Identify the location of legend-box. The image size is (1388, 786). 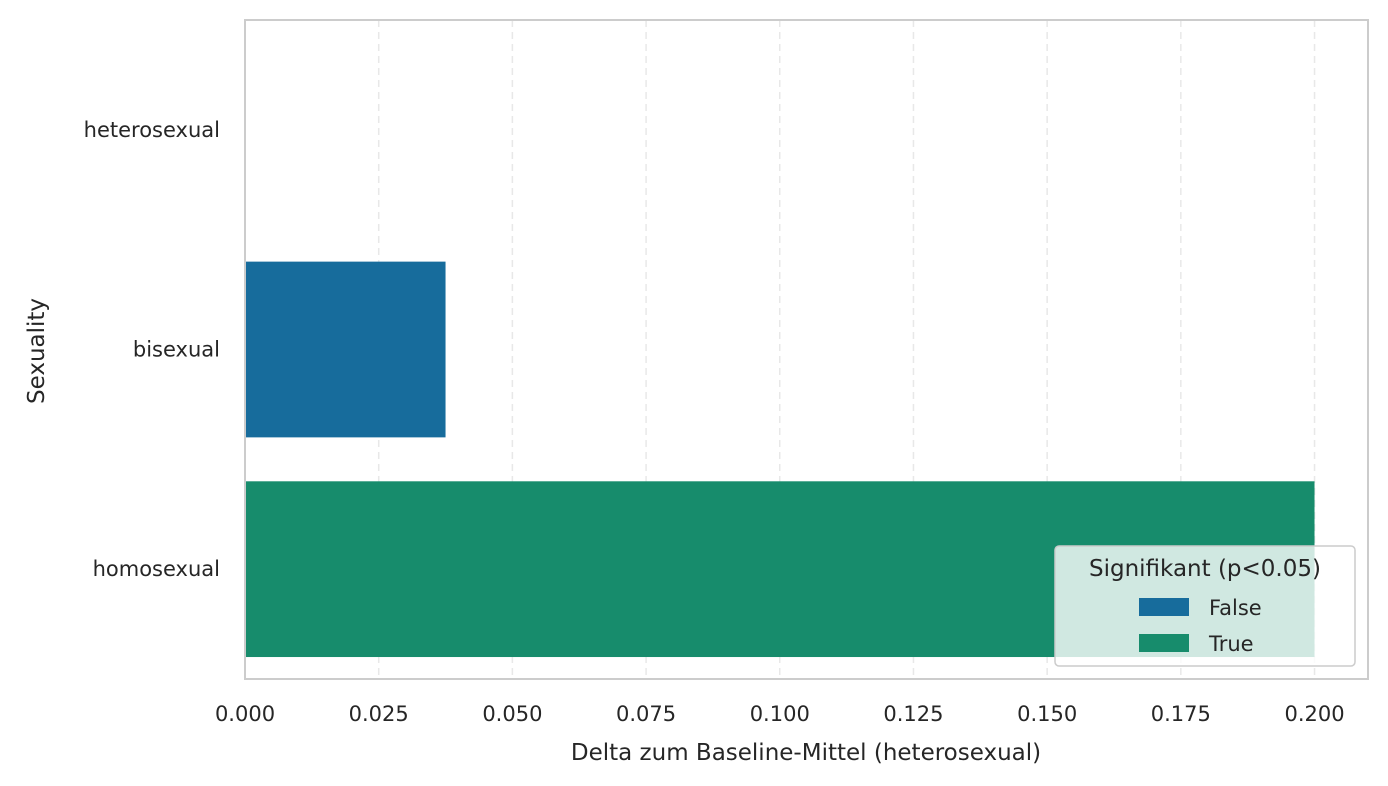
(1205, 606).